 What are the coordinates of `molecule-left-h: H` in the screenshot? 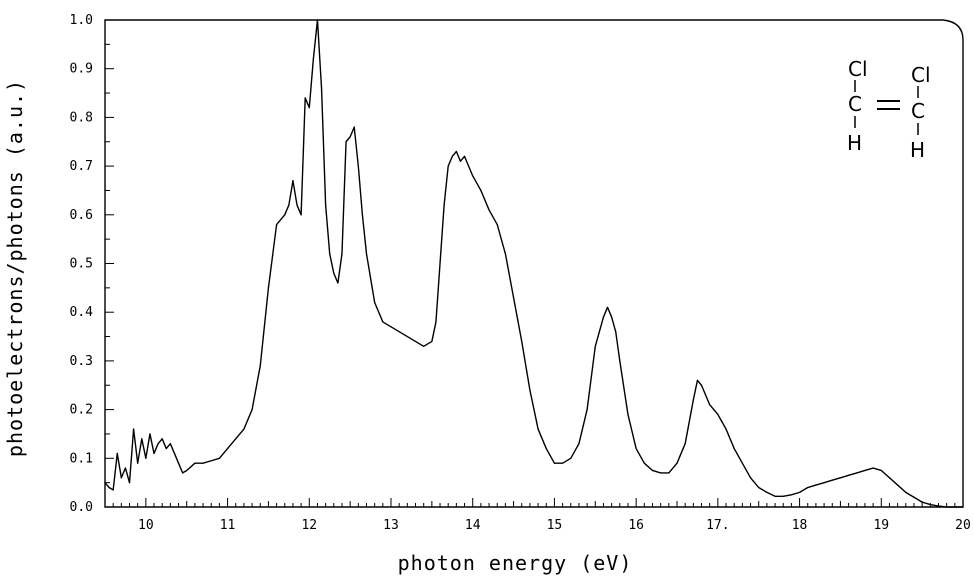 It's located at (854, 143).